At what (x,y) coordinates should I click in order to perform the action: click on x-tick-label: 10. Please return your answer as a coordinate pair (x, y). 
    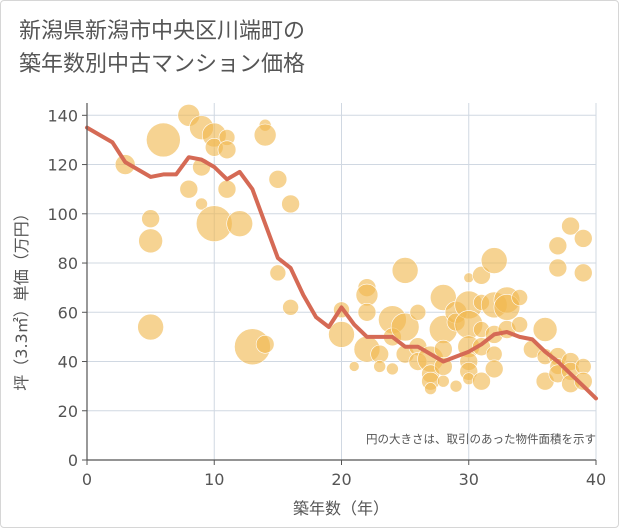
    Looking at the image, I should click on (214, 479).